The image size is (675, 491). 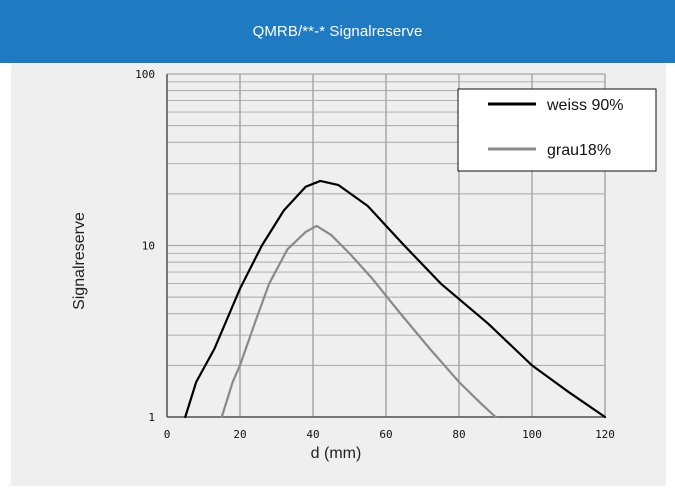 What do you see at coordinates (79, 261) in the screenshot?
I see `y-axis-title: Signalreserve` at bounding box center [79, 261].